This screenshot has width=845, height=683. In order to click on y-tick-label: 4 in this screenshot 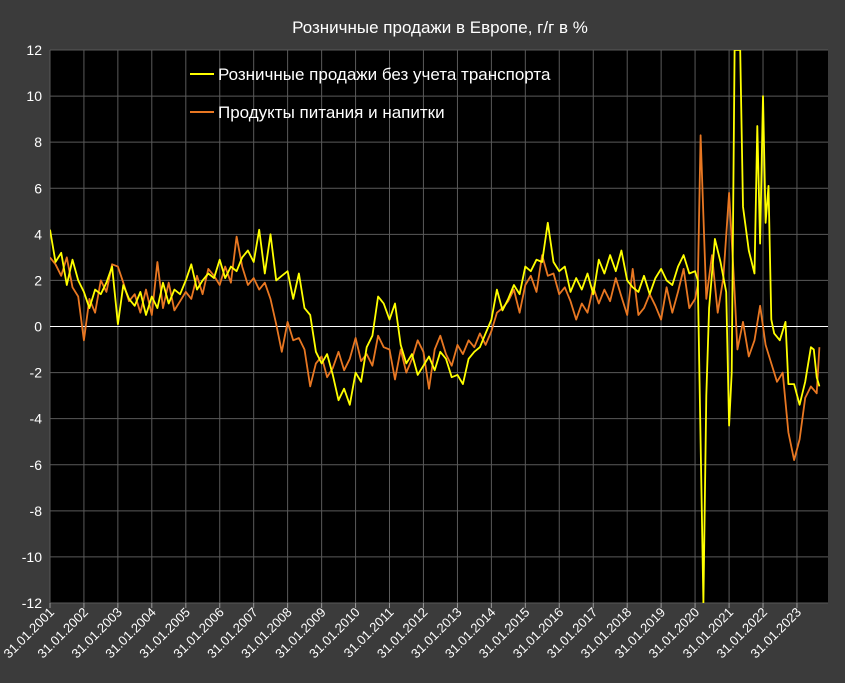, I will do `click(38, 234)`.